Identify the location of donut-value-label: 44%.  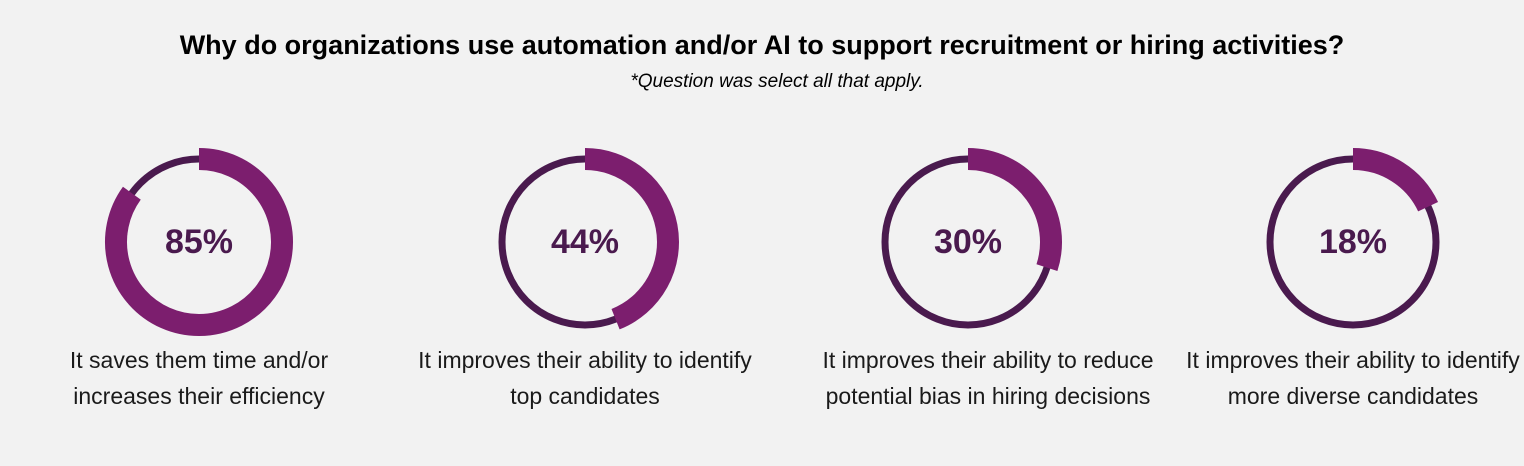
(585, 241).